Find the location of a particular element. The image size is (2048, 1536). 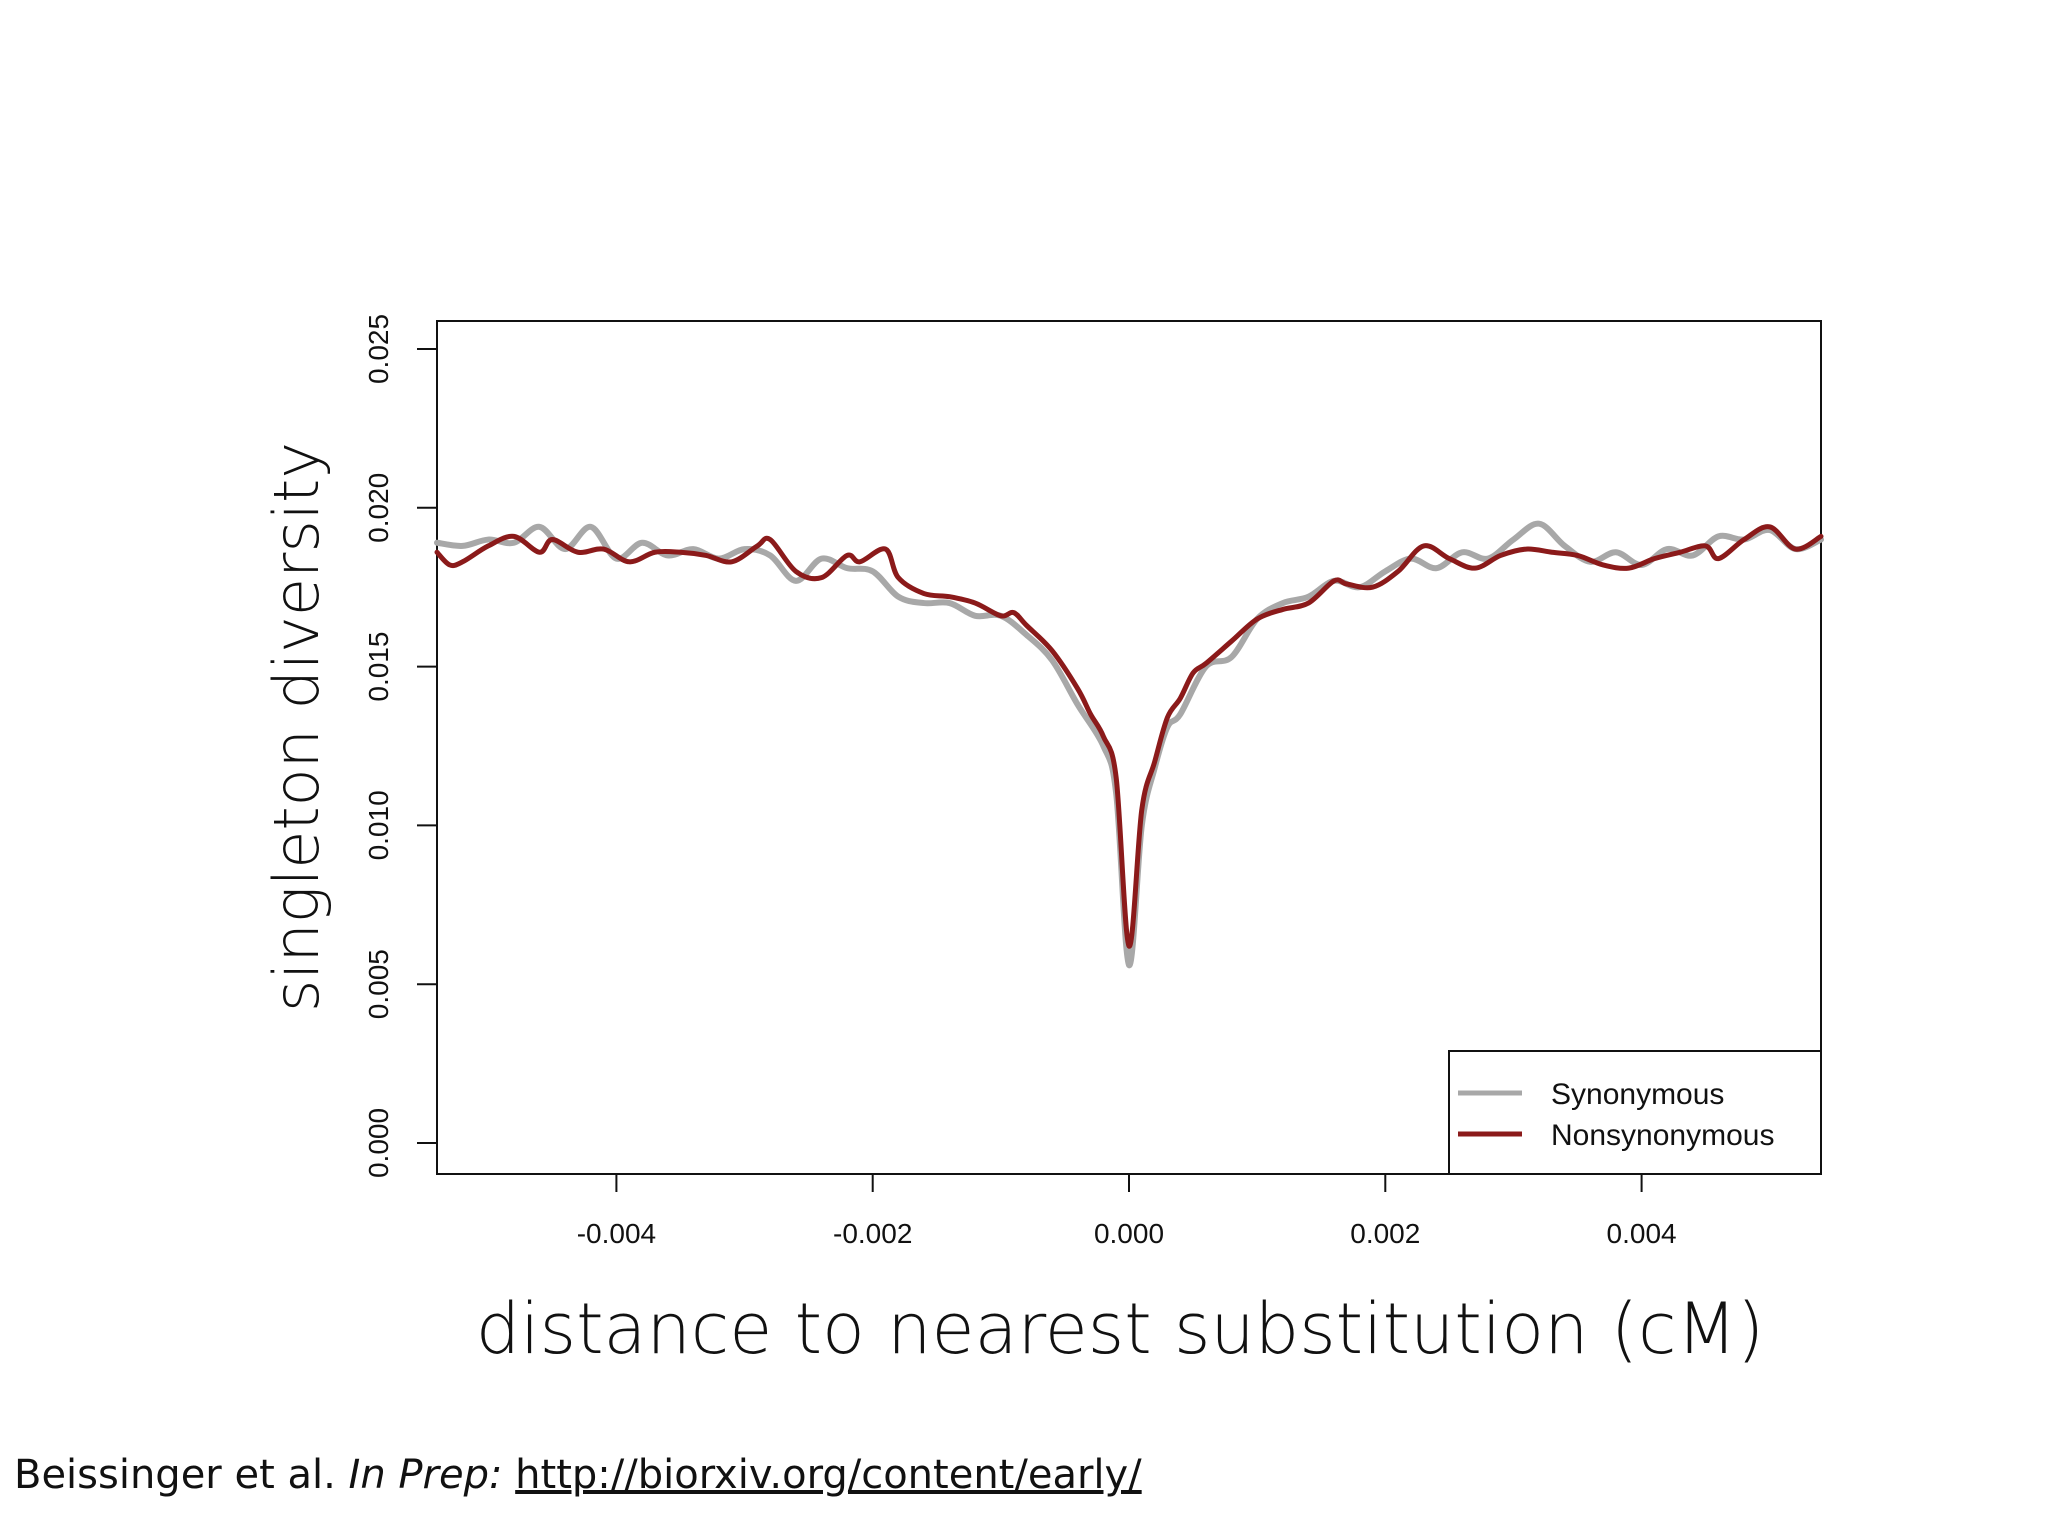

x-axis-title: distance to nearest substitution (cM) is located at coordinates (1120, 1329).